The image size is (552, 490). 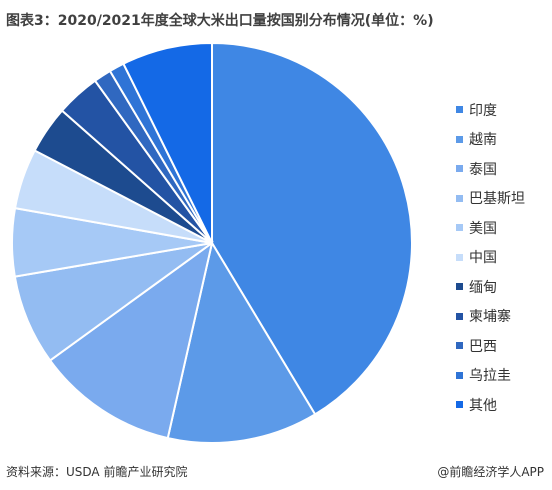 I want to click on legend-item: 泰国, so click(x=490, y=169).